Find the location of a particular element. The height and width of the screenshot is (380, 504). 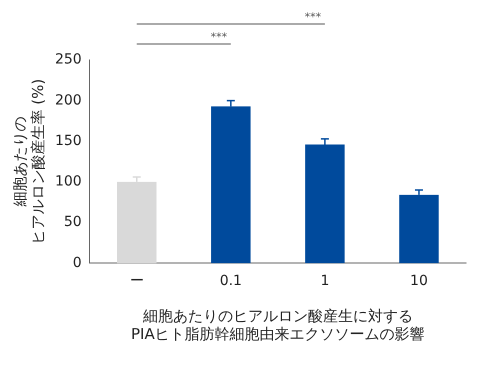

x-tick-label: 1 is located at coordinates (325, 281).